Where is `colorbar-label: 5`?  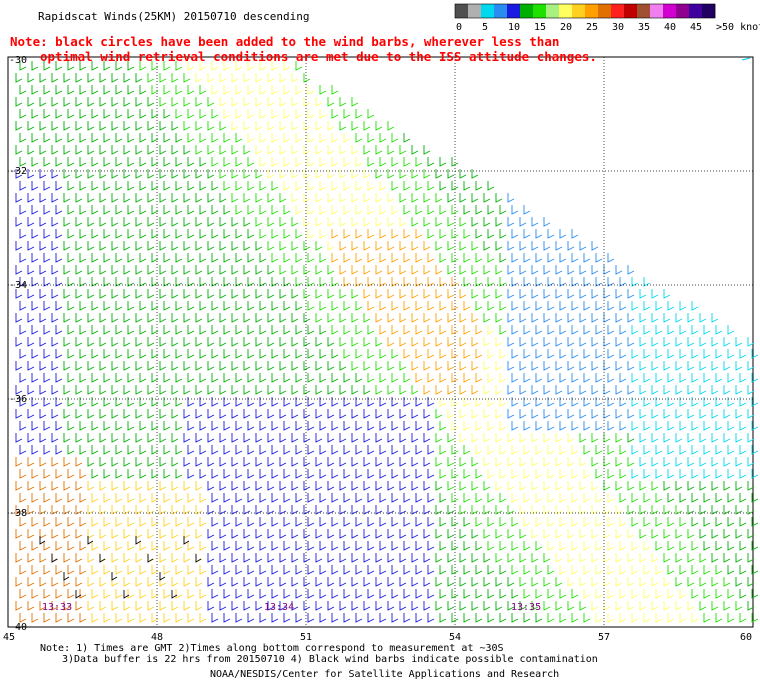
colorbar-label: 5 is located at coordinates (485, 27).